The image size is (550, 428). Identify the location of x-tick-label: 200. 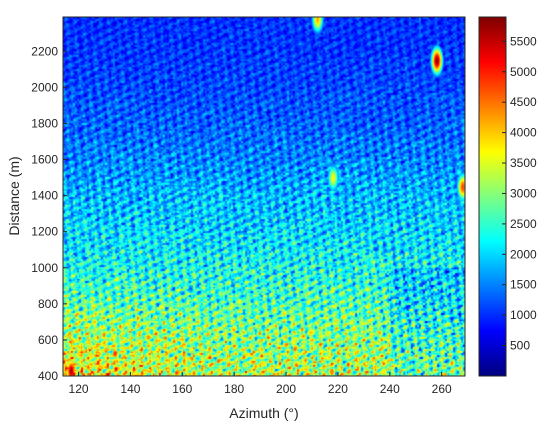
(286, 389).